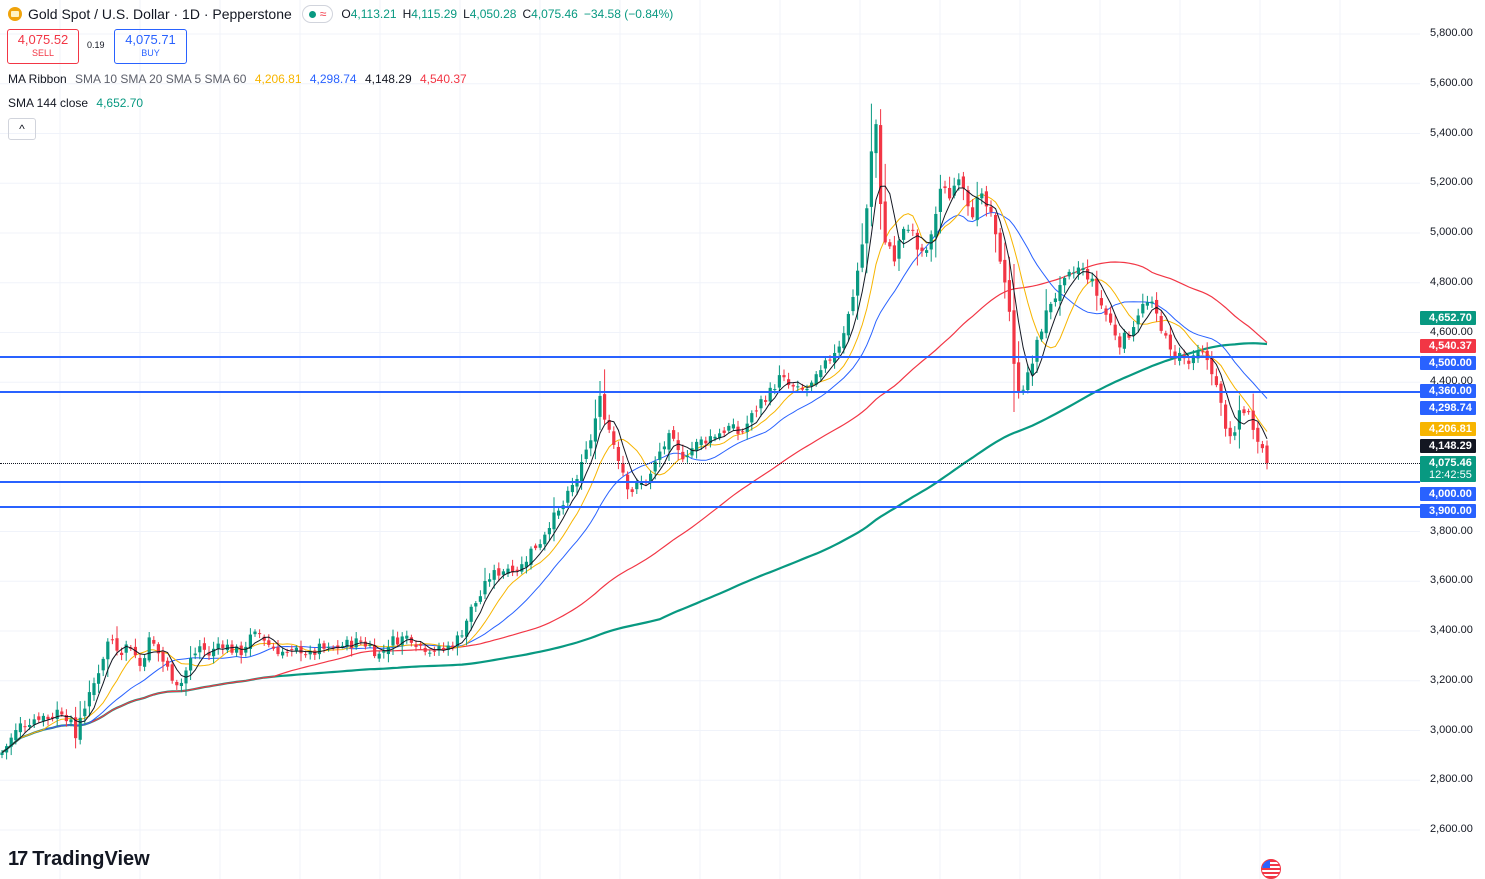 The width and height of the screenshot is (1485, 879). I want to click on y-tick-label: 5,400.00, so click(1451, 132).